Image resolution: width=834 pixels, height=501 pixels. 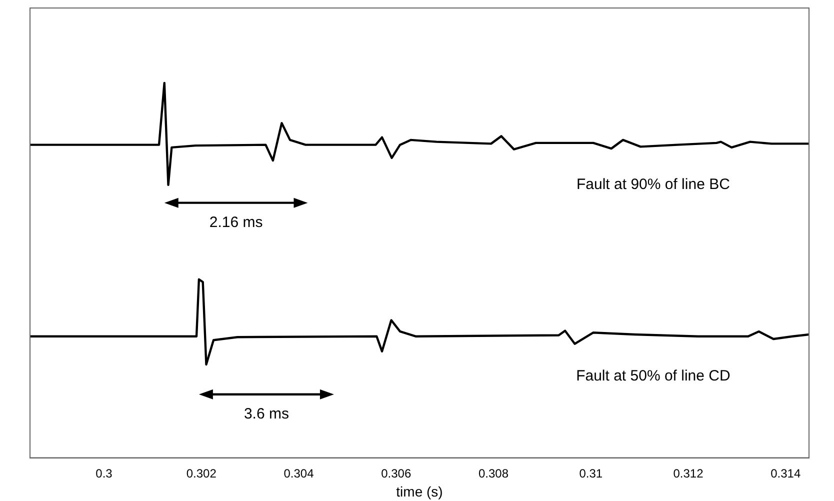 I want to click on x-tick-label: 0.3, so click(x=104, y=473).